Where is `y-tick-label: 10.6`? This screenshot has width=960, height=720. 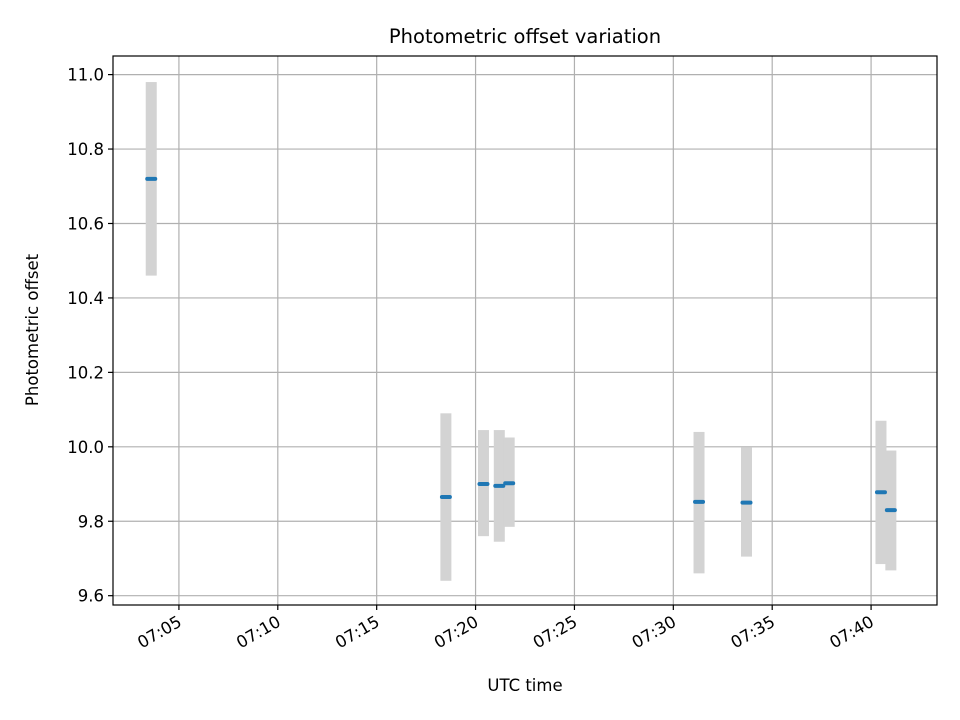 y-tick-label: 10.6 is located at coordinates (85, 223).